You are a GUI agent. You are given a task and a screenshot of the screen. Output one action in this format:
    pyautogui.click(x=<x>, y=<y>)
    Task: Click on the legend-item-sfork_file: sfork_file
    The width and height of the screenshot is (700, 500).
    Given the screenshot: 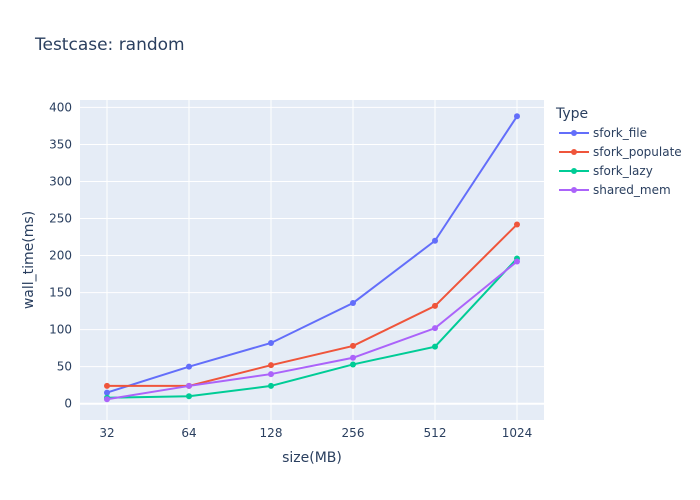 What is the action you would take?
    pyautogui.click(x=603, y=133)
    